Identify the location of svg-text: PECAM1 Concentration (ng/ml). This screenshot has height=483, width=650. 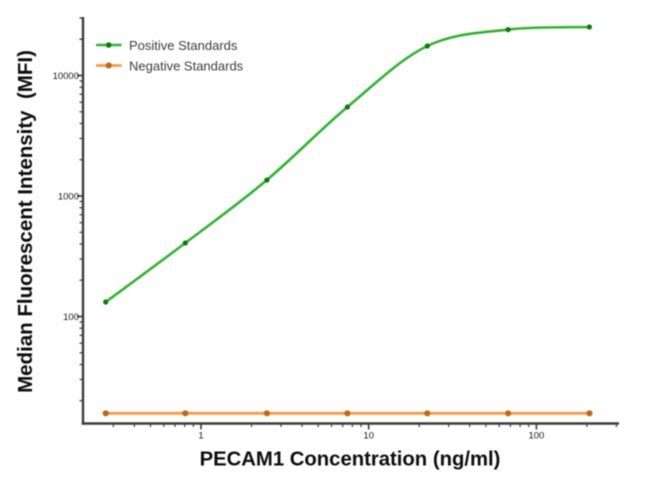
(350, 459).